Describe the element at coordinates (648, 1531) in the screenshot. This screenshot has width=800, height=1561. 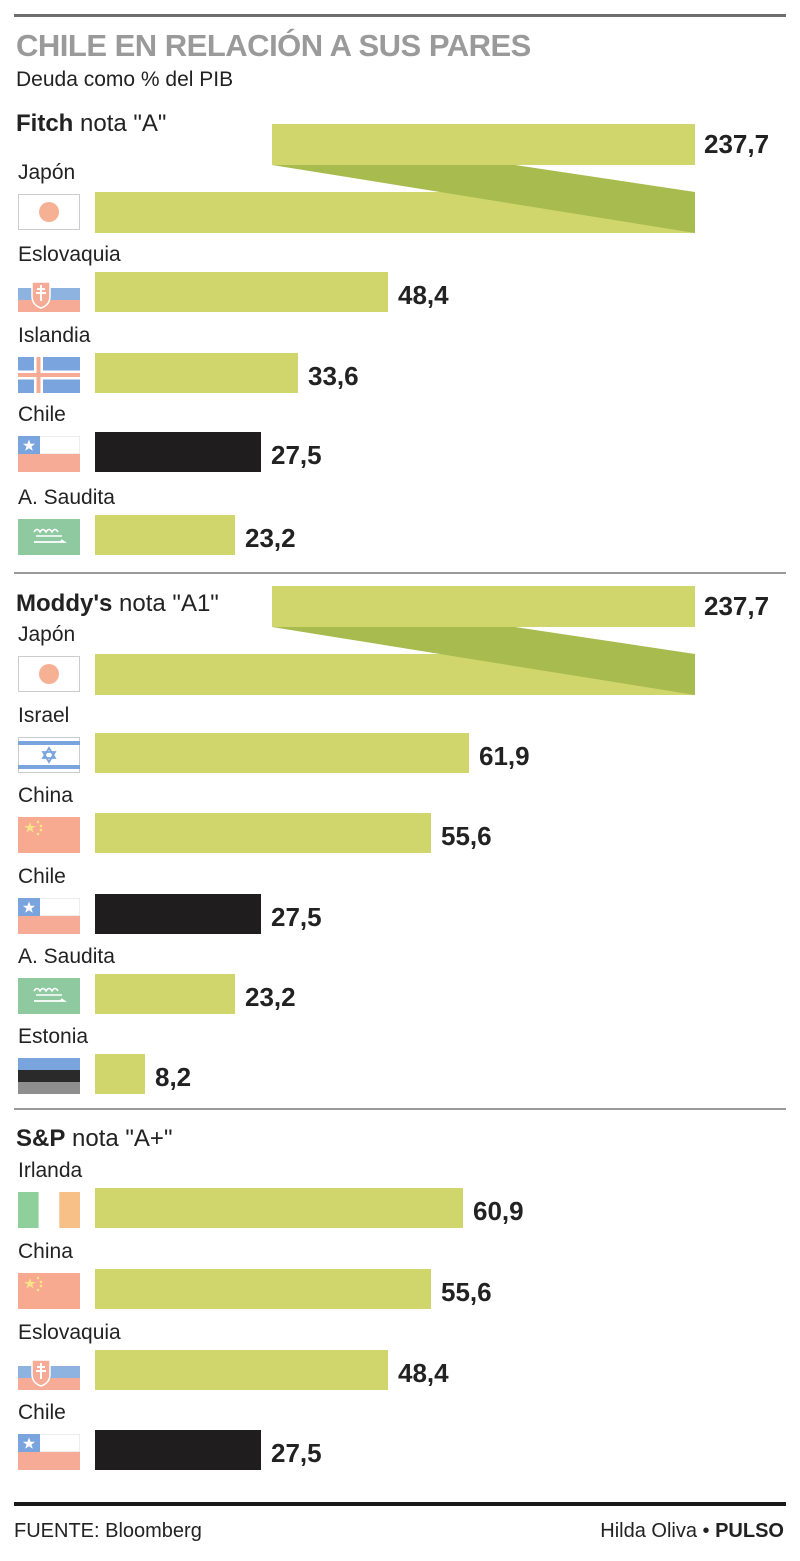
I see `author-name: Hilda Oliva` at that location.